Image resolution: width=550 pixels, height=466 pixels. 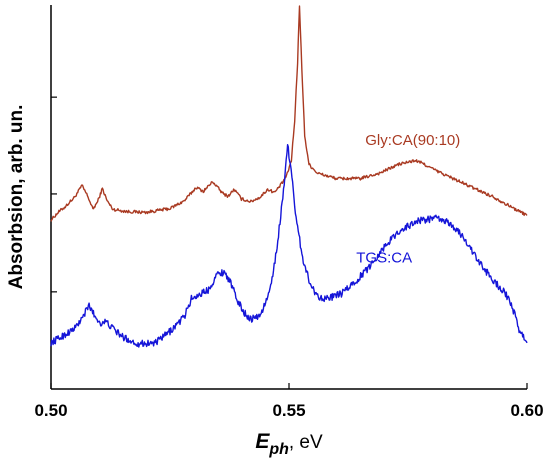 I want to click on x-axis-title-main: E, so click(x=262, y=441).